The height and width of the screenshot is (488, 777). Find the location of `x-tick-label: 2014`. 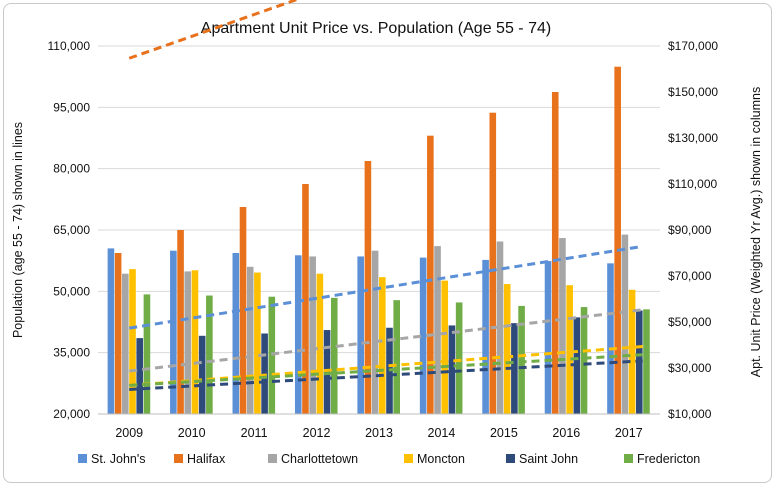

x-tick-label: 2014 is located at coordinates (442, 433).